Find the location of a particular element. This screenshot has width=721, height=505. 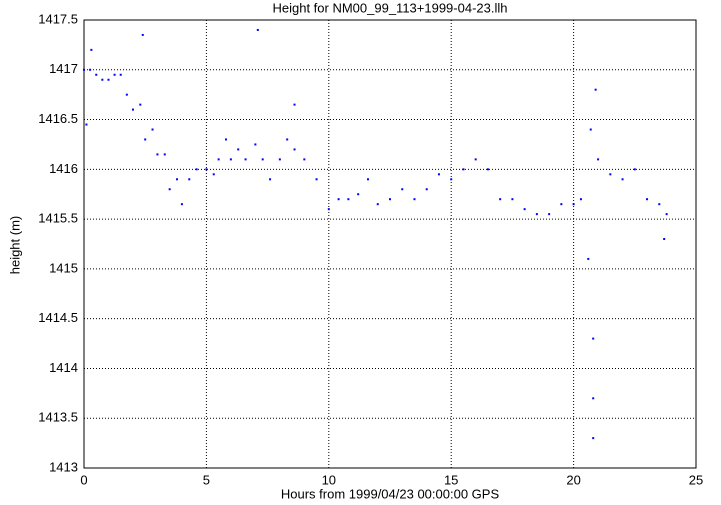

y-tick-label: 1415 is located at coordinates (63, 267).